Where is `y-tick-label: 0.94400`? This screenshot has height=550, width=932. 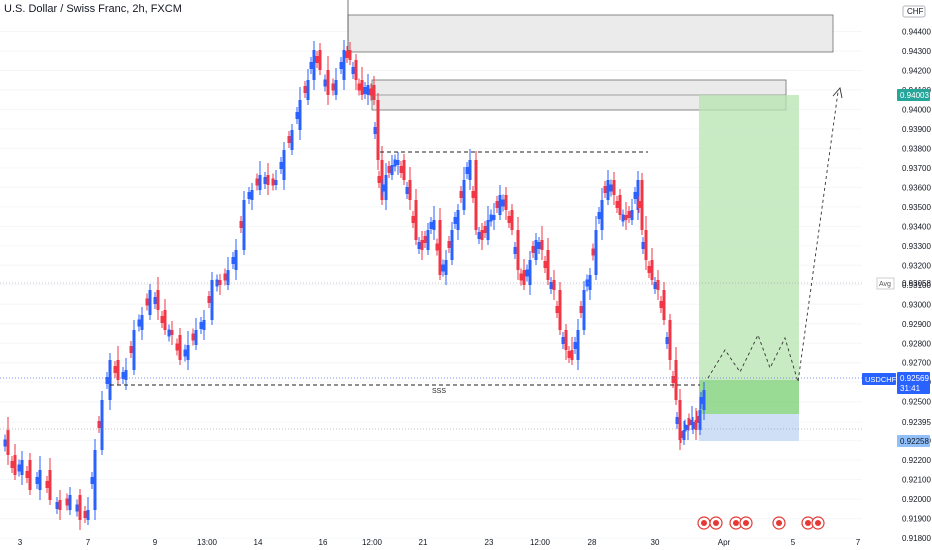 y-tick-label: 0.94400 is located at coordinates (916, 31).